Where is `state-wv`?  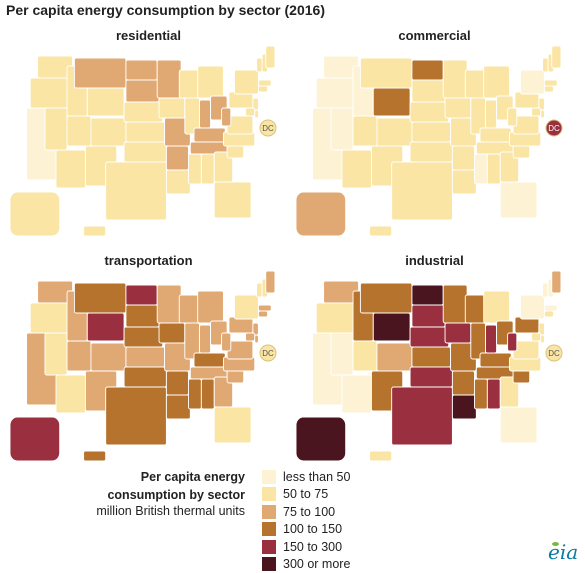 state-wv is located at coordinates (226, 342).